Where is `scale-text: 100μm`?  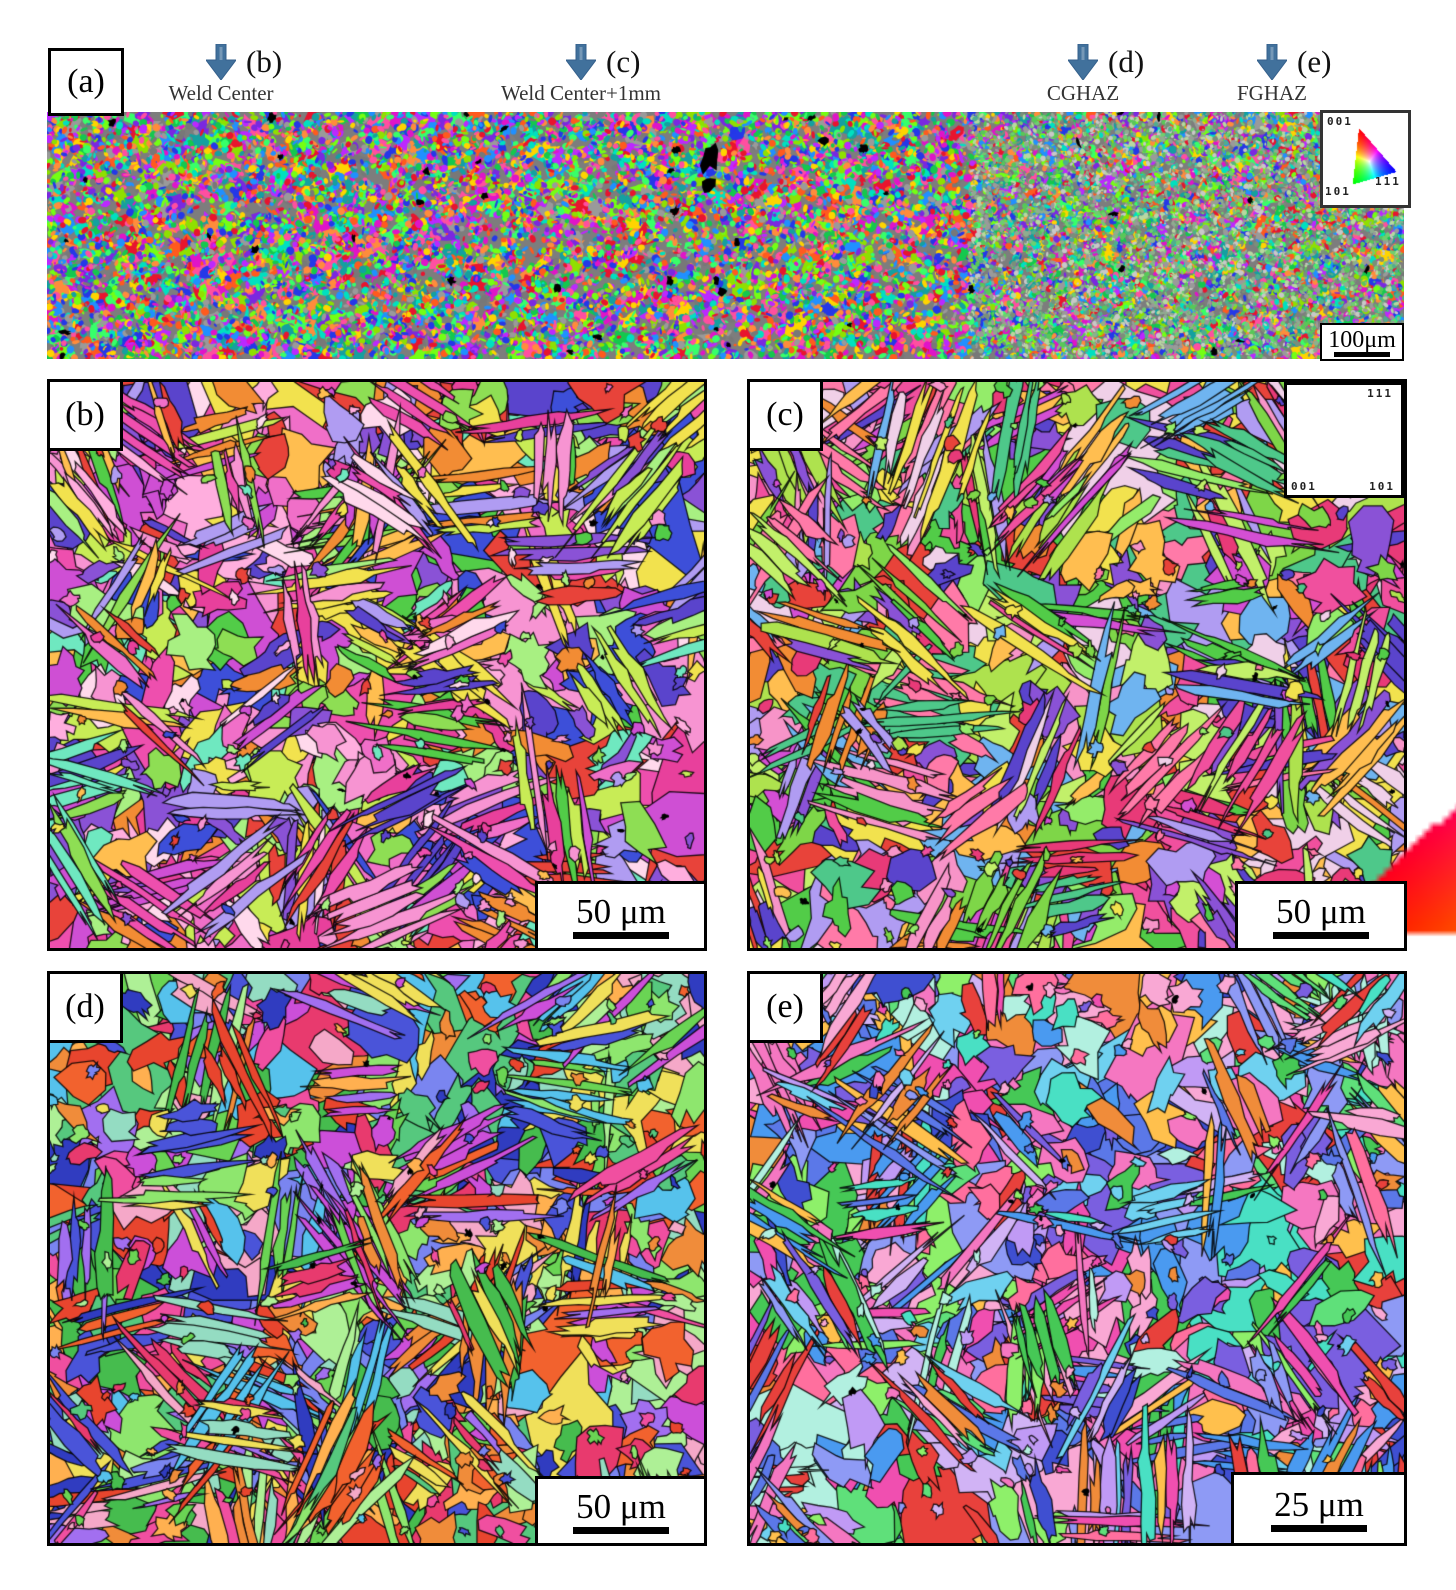
scale-text: 100μm is located at coordinates (1362, 339).